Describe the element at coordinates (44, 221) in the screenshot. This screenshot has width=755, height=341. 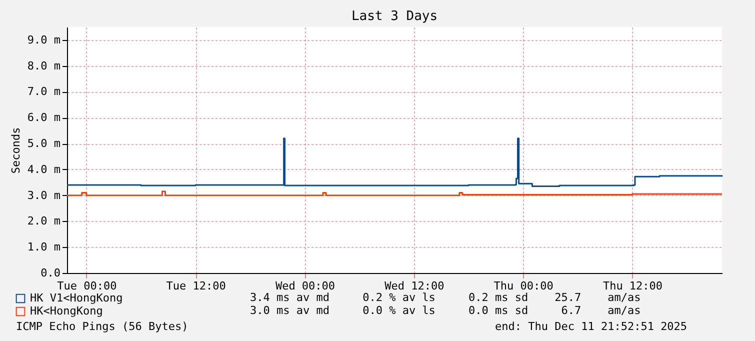
I see `y-tick-label: 2.0 m` at that location.